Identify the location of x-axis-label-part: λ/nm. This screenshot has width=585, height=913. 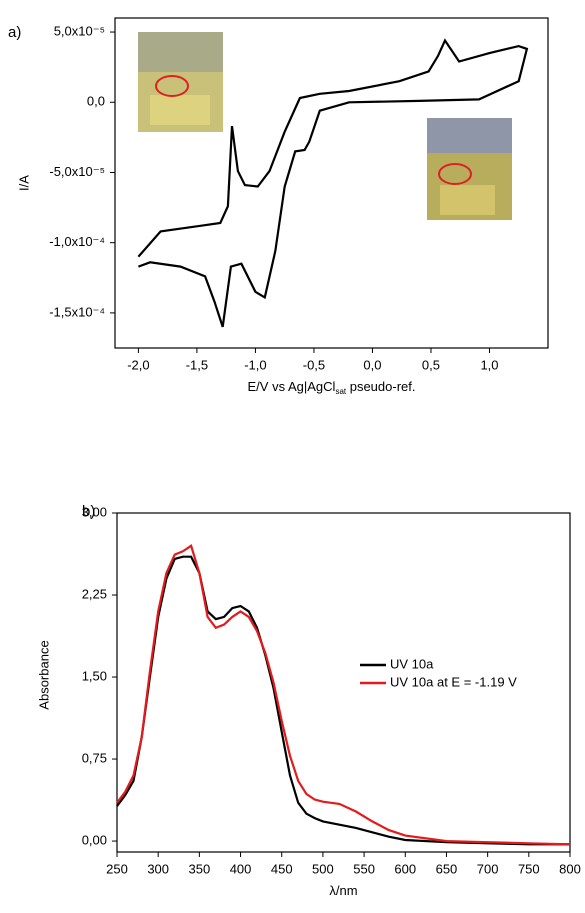
(343, 890).